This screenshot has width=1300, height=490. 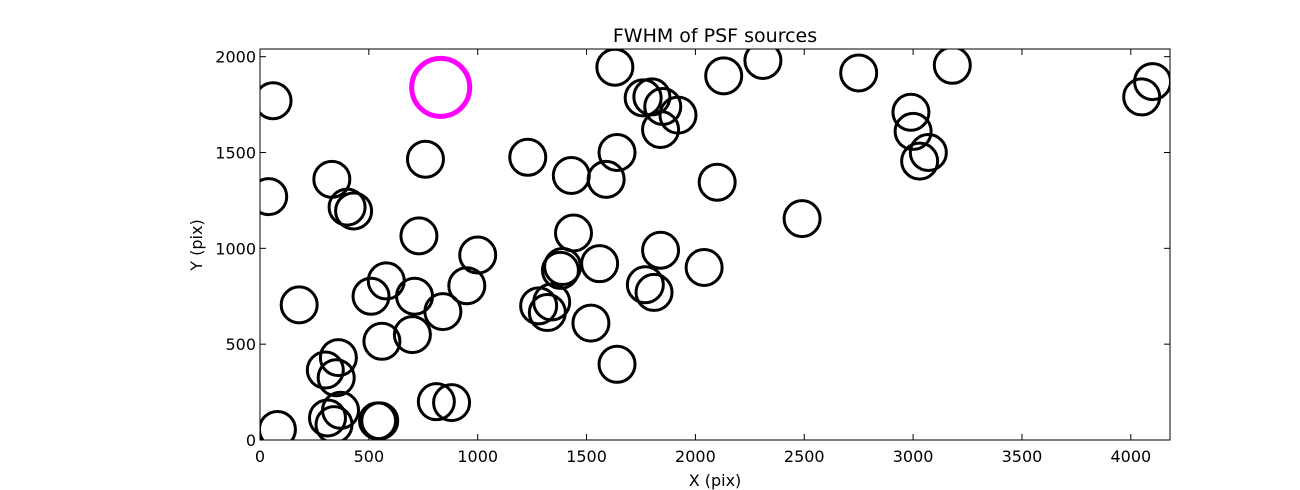 What do you see at coordinates (240, 344) in the screenshot?
I see `y-tick-label: 500` at bounding box center [240, 344].